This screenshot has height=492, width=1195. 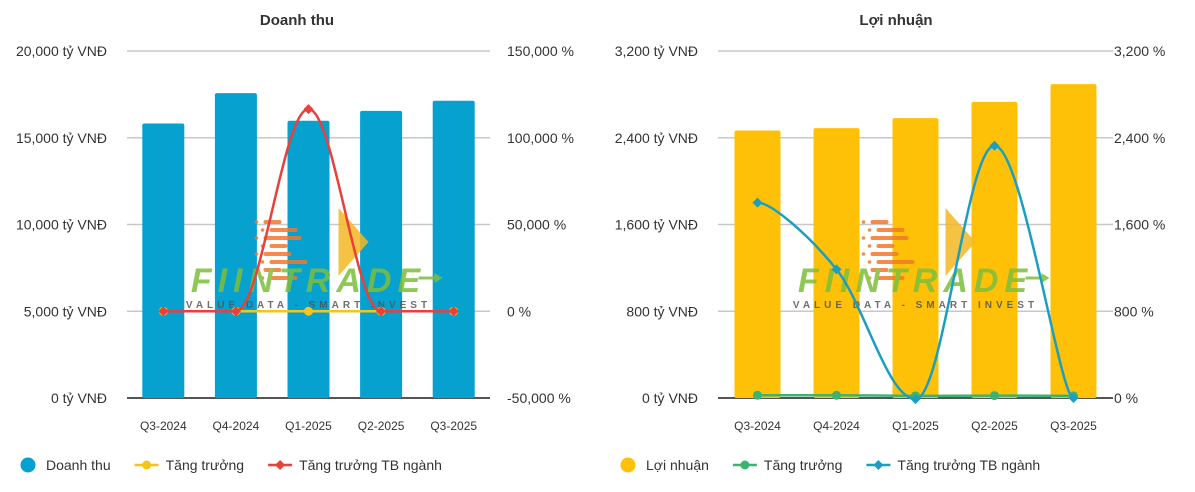 What do you see at coordinates (915, 426) in the screenshot?
I see `x-axis-tick-label: Q1-2025` at bounding box center [915, 426].